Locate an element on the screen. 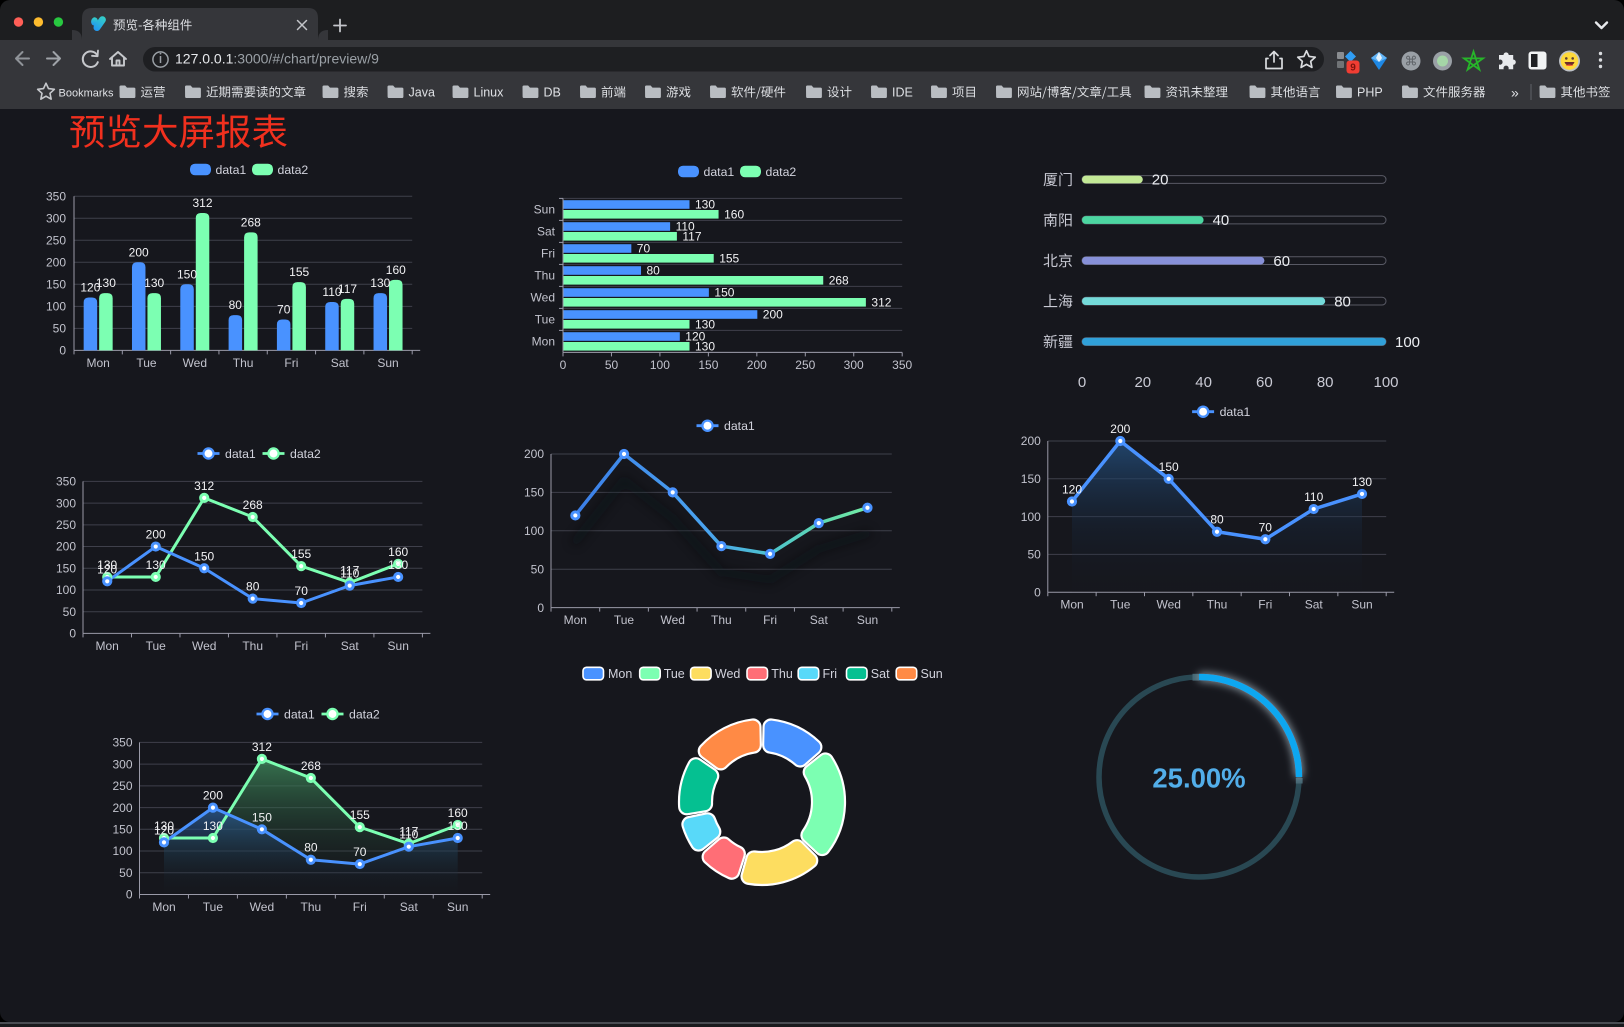  svg-text: 40 is located at coordinates (1203, 382).